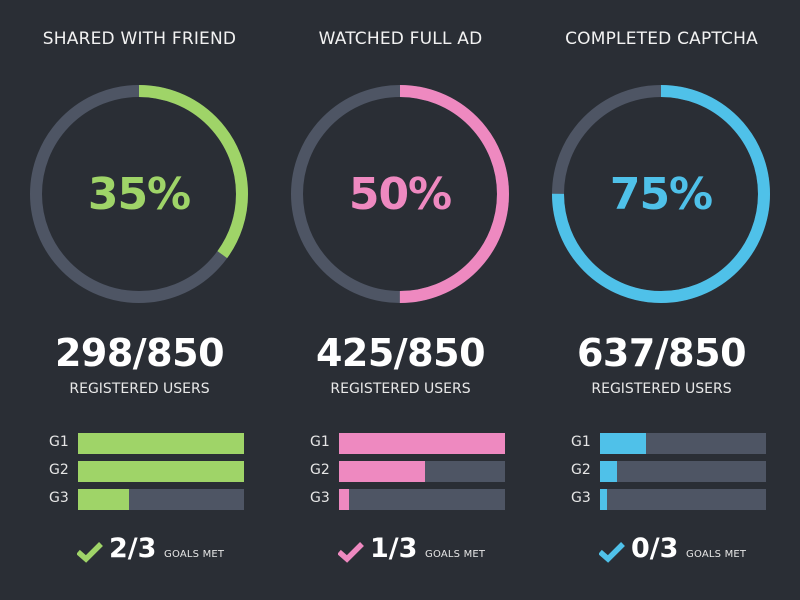  Describe the element at coordinates (661, 353) in the screenshot. I see `user-count: 637/850` at that location.